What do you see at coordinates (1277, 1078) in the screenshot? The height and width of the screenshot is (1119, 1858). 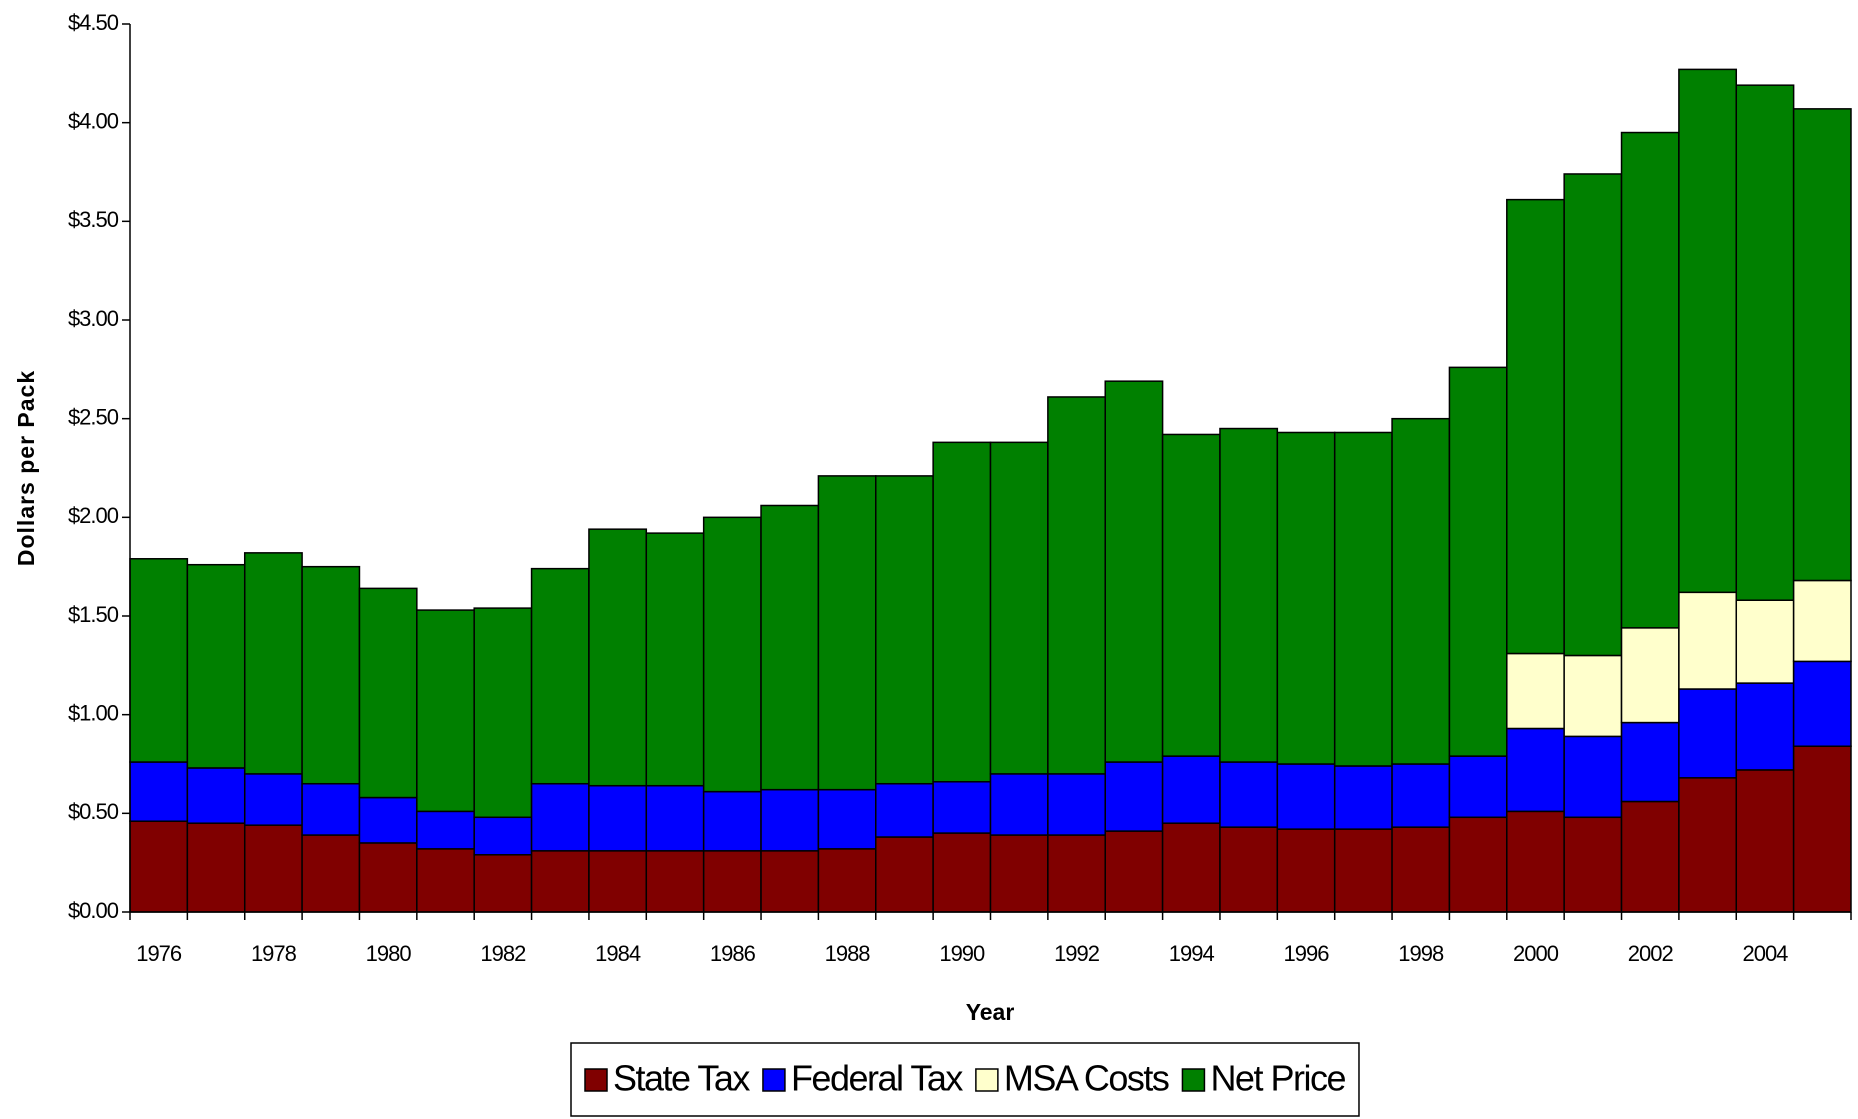 I see `legend-label: Net Price` at bounding box center [1277, 1078].